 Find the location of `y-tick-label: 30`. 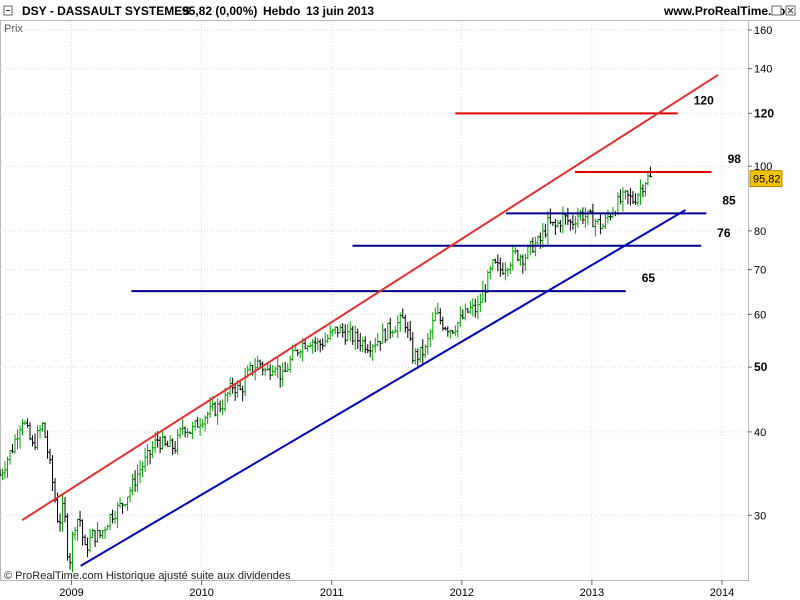

y-tick-label: 30 is located at coordinates (760, 516).